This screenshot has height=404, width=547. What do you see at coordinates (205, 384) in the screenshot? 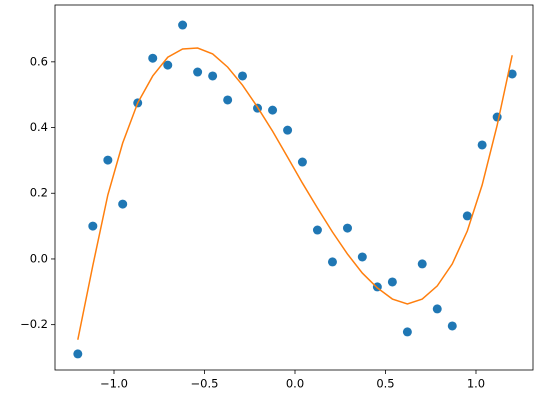
I see `x-tick-label: −0.5` at bounding box center [205, 384].